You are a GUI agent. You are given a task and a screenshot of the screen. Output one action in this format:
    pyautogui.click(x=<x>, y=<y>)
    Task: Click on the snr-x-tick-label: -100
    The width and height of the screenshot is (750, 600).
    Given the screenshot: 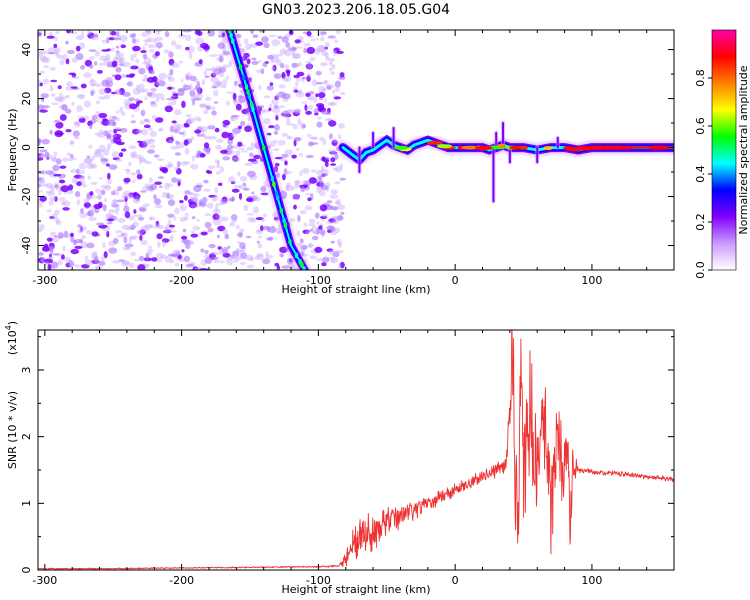 What is the action you would take?
    pyautogui.click(x=318, y=580)
    